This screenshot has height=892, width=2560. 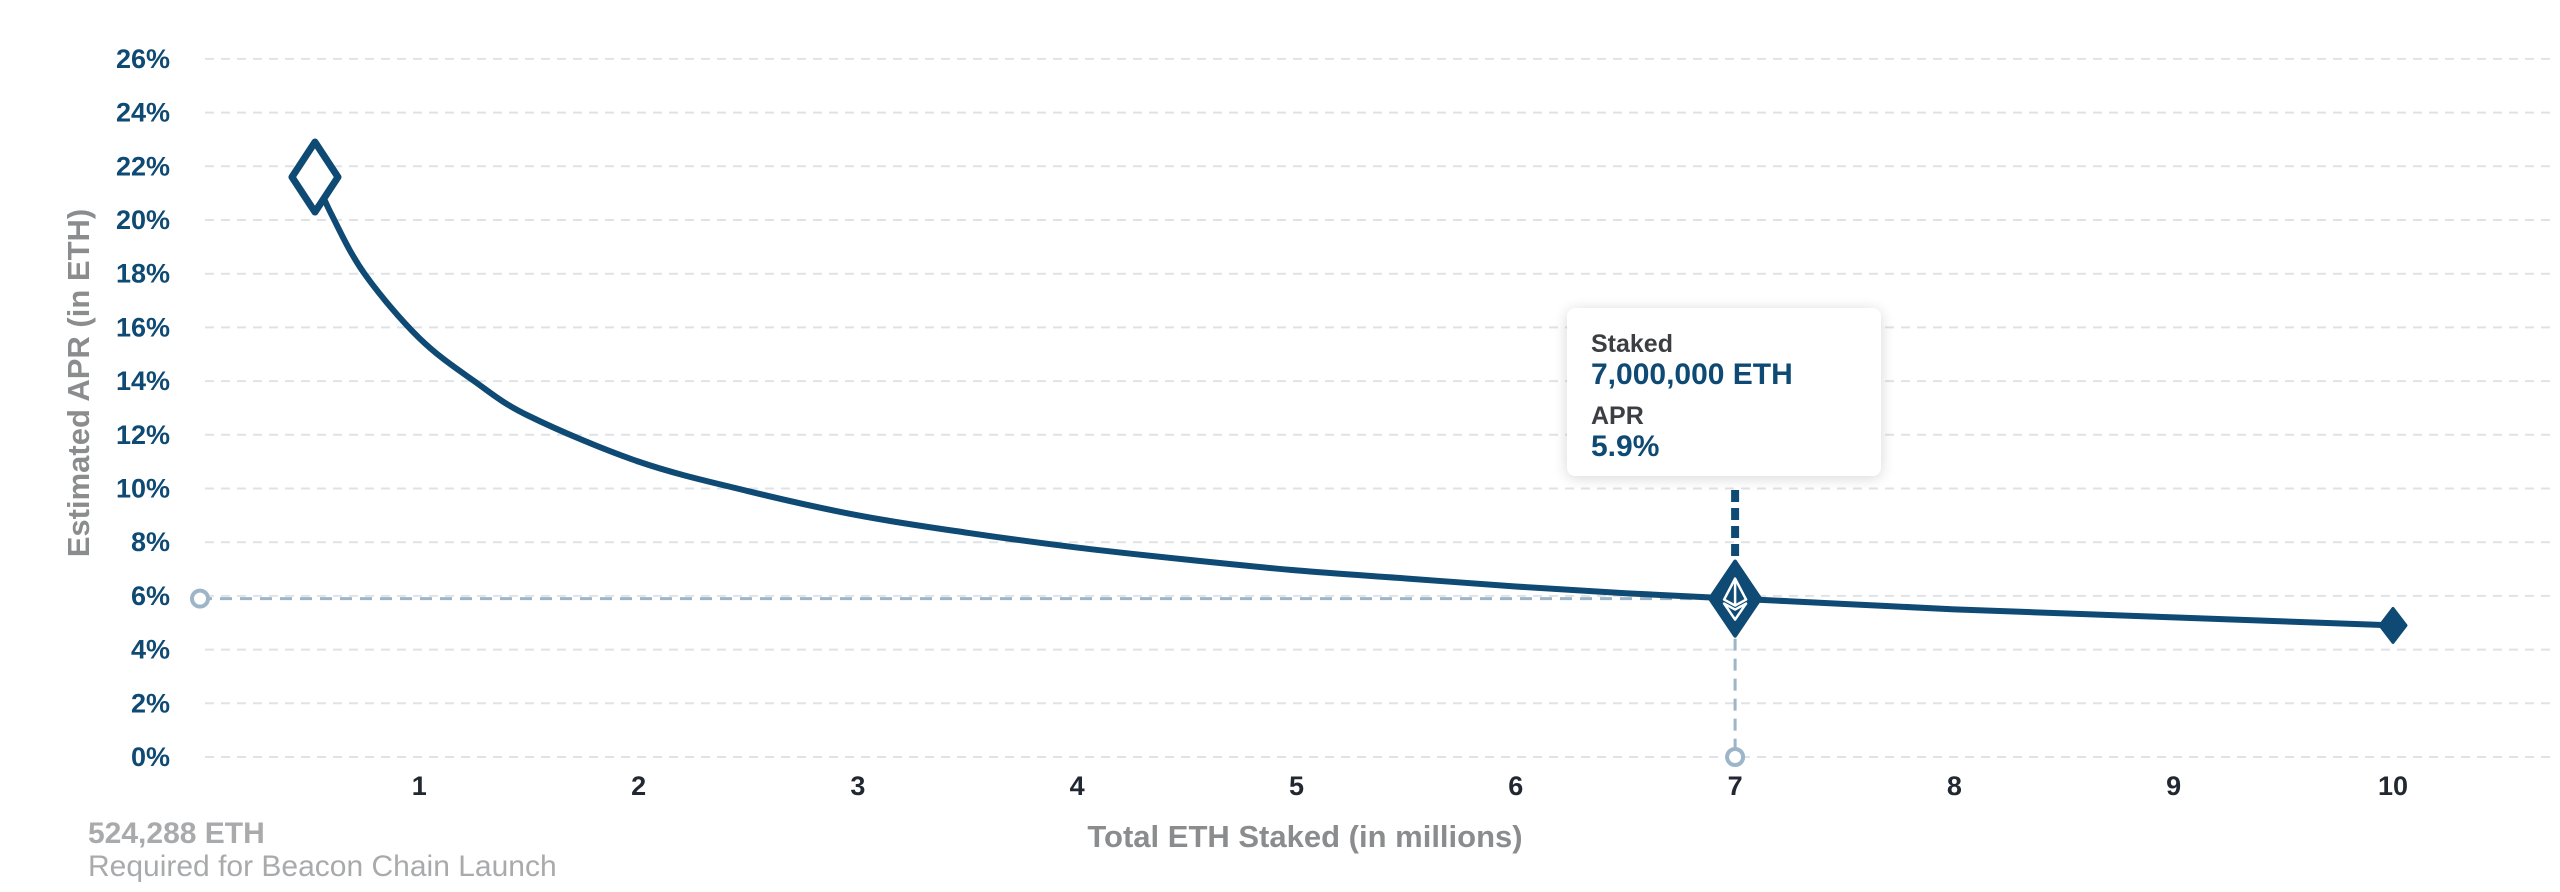 I want to click on y-tick-label: 16%, so click(x=143, y=327).